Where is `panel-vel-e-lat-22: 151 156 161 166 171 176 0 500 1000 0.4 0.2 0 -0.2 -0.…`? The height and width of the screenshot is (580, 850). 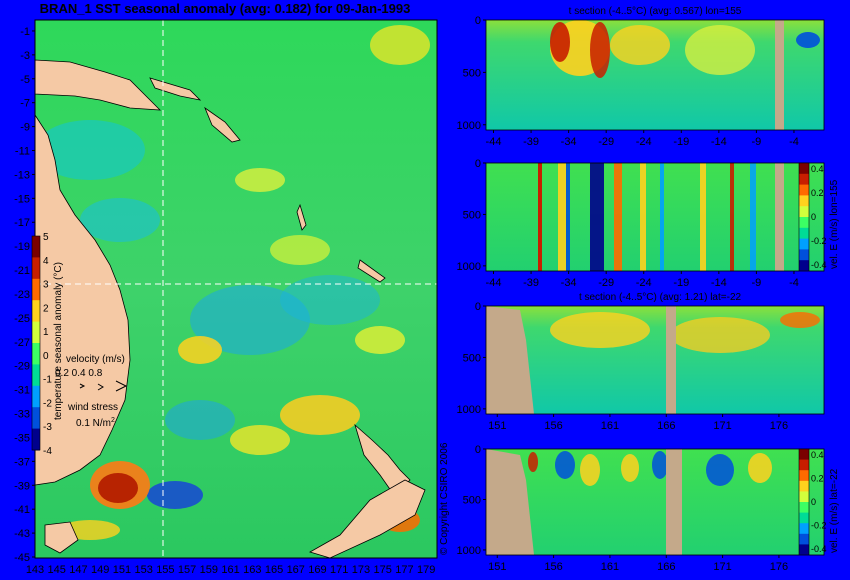 panel-vel-e-lat-22: 151 156 161 166 171 176 0 500 1000 0.4 0.2 0 -0.2 -0.… is located at coordinates (648, 508).